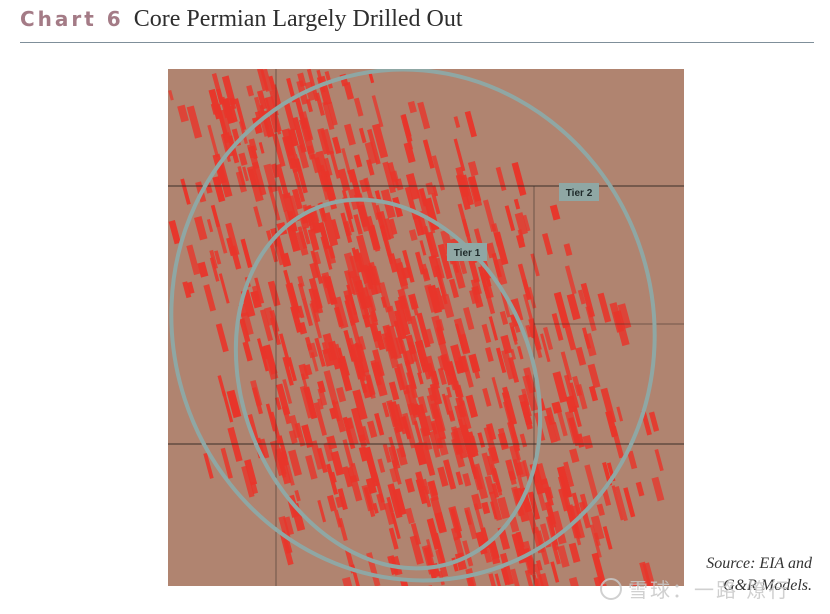 The width and height of the screenshot is (830, 614). Describe the element at coordinates (298, 19) in the screenshot. I see `chart-title: Core Permian Largely Drilled Out` at that location.